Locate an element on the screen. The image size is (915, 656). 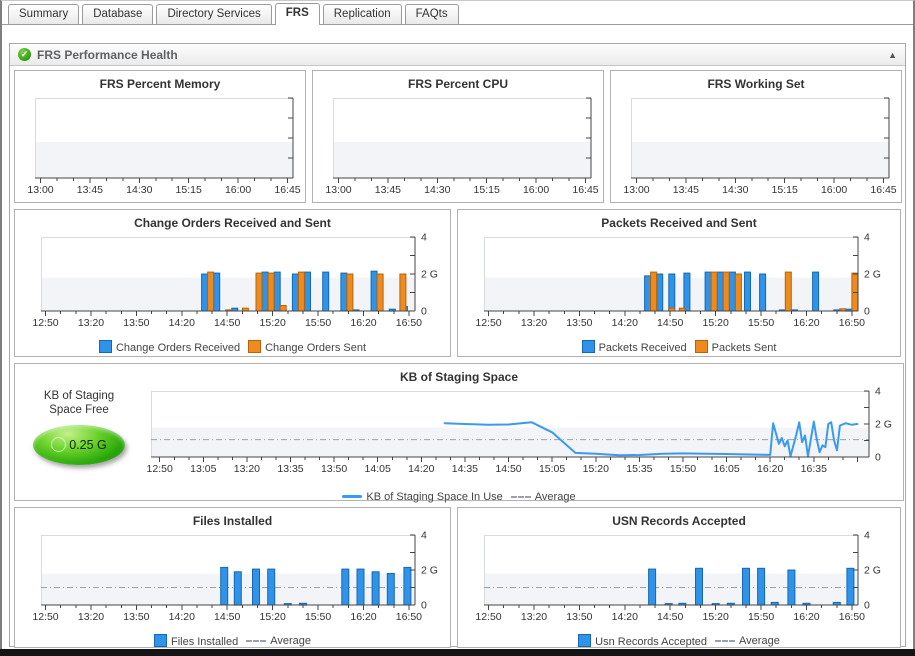
legend-item: Packets Received is located at coordinates (634, 347).